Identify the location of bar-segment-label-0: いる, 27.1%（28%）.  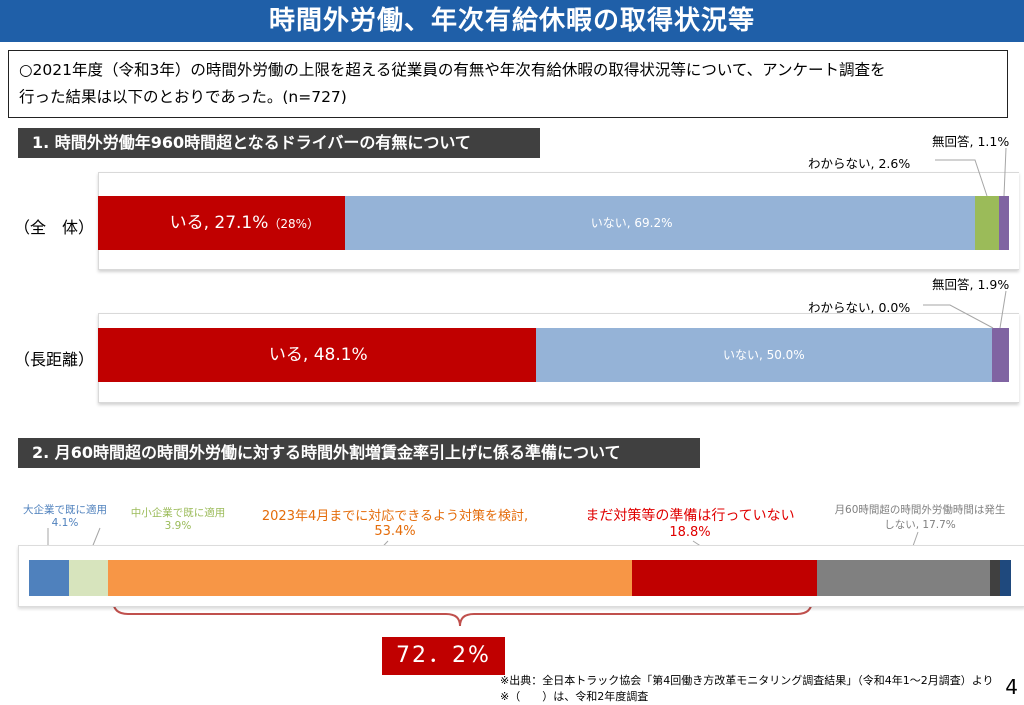
(244, 223).